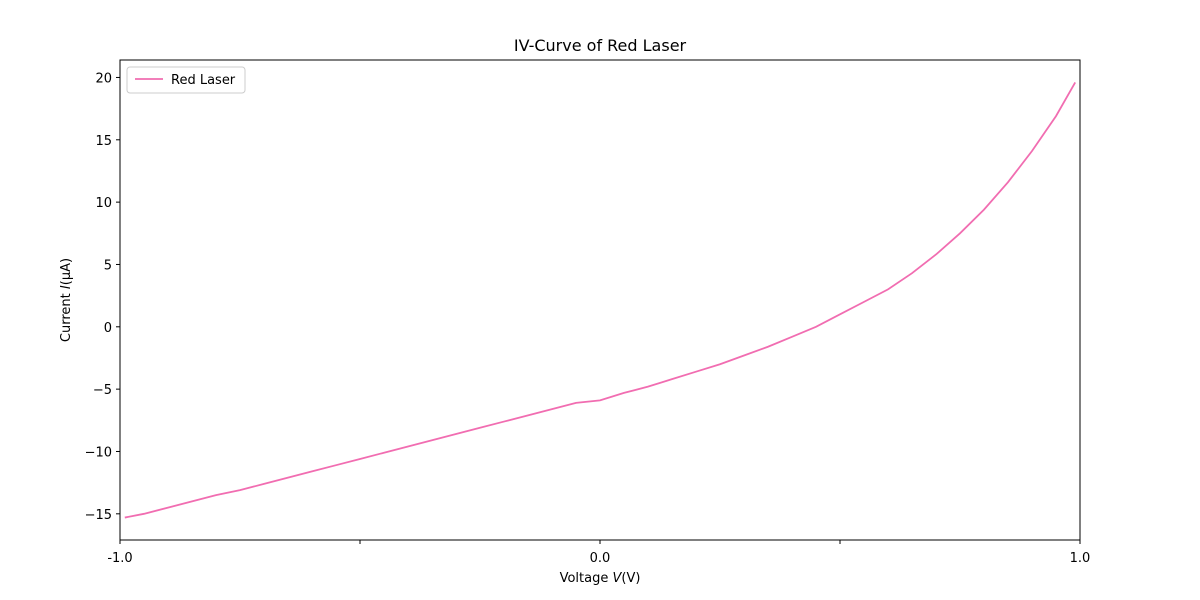  What do you see at coordinates (102, 297) in the screenshot?
I see `y-axis: −15 −10 −5 0 5 10 15 20` at bounding box center [102, 297].